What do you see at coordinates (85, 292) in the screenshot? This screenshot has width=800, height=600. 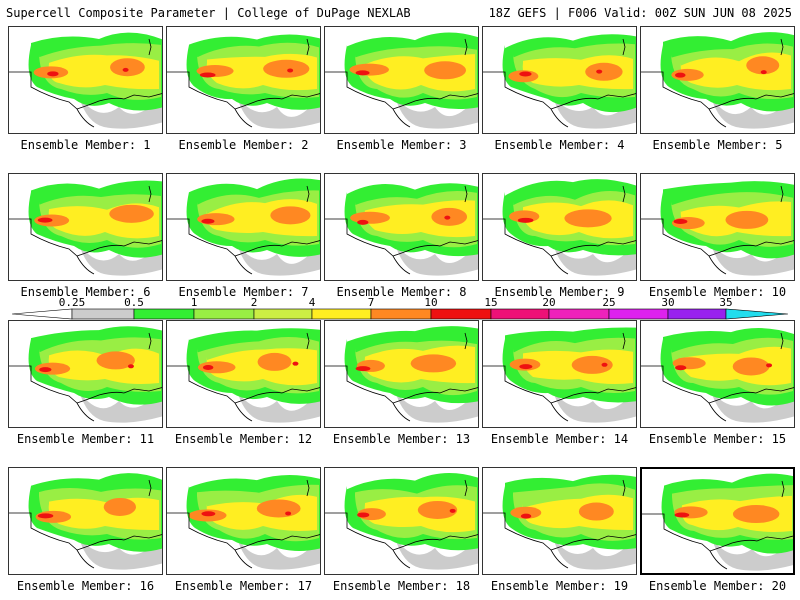 I see `member-caption: Ensemble Member: 6` at bounding box center [85, 292].